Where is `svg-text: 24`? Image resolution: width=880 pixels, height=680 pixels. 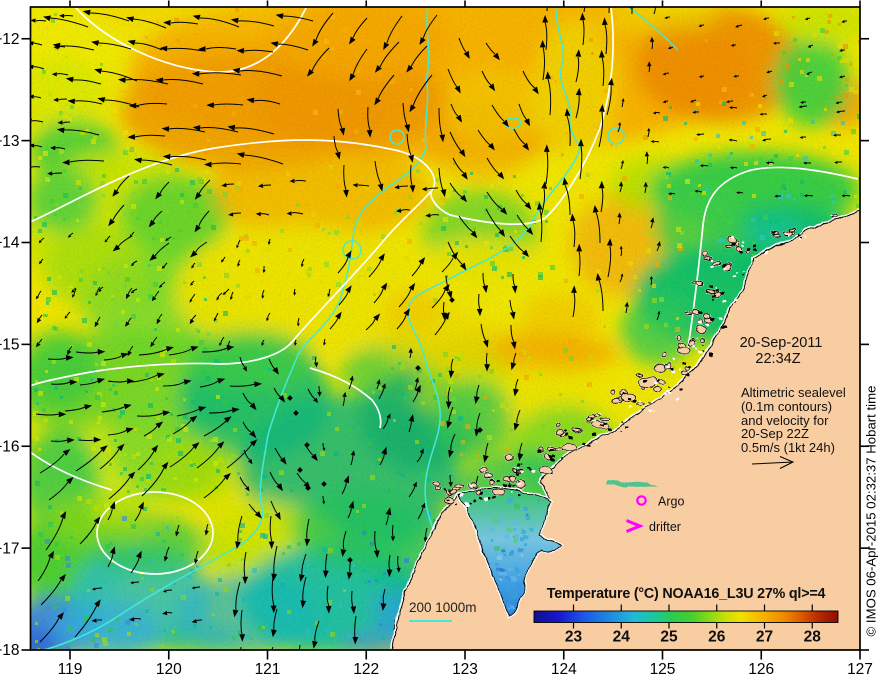
svg-text: 24 is located at coordinates (622, 637).